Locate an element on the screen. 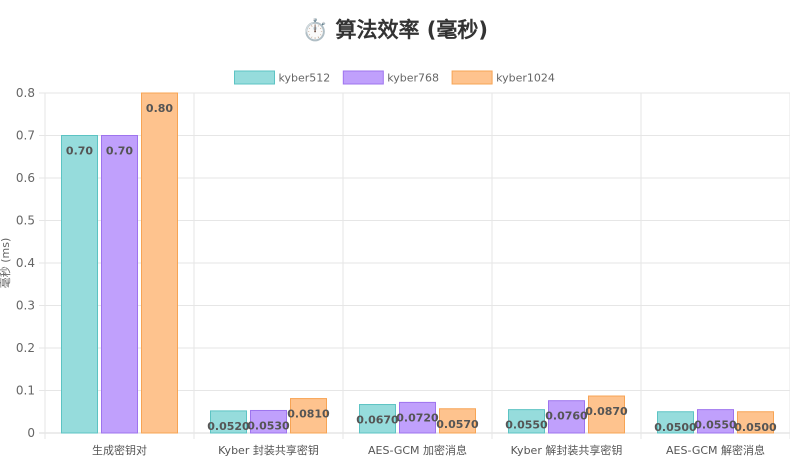 The height and width of the screenshot is (463, 790). legend: kyber512 kyber768 kyber1024 is located at coordinates (394, 77).